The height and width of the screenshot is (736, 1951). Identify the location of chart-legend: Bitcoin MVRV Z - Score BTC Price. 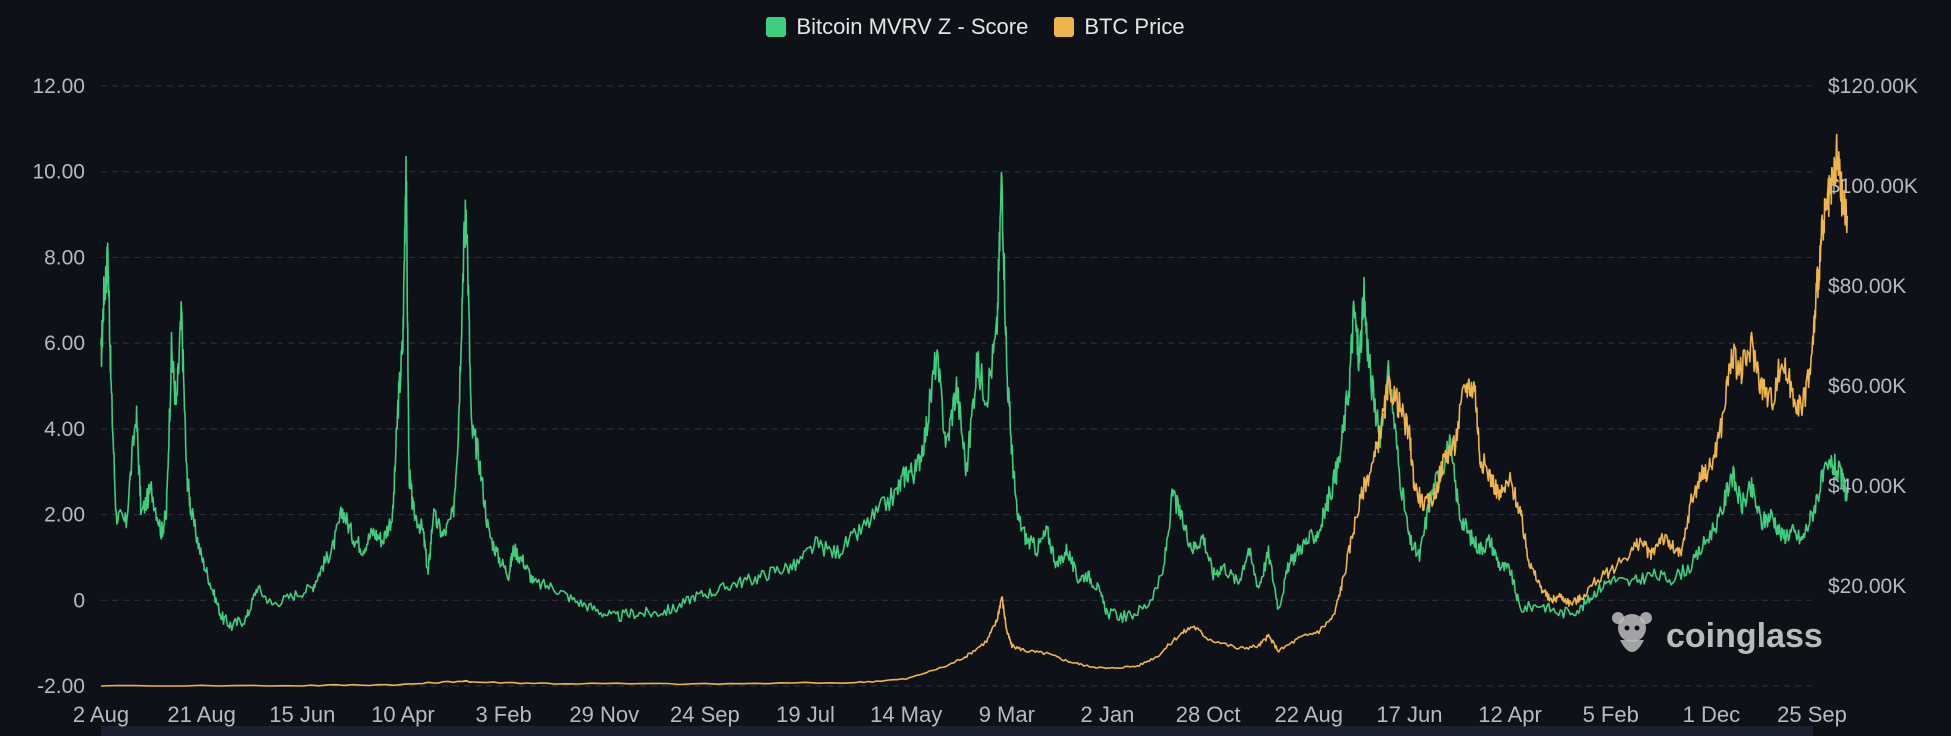
(975, 27).